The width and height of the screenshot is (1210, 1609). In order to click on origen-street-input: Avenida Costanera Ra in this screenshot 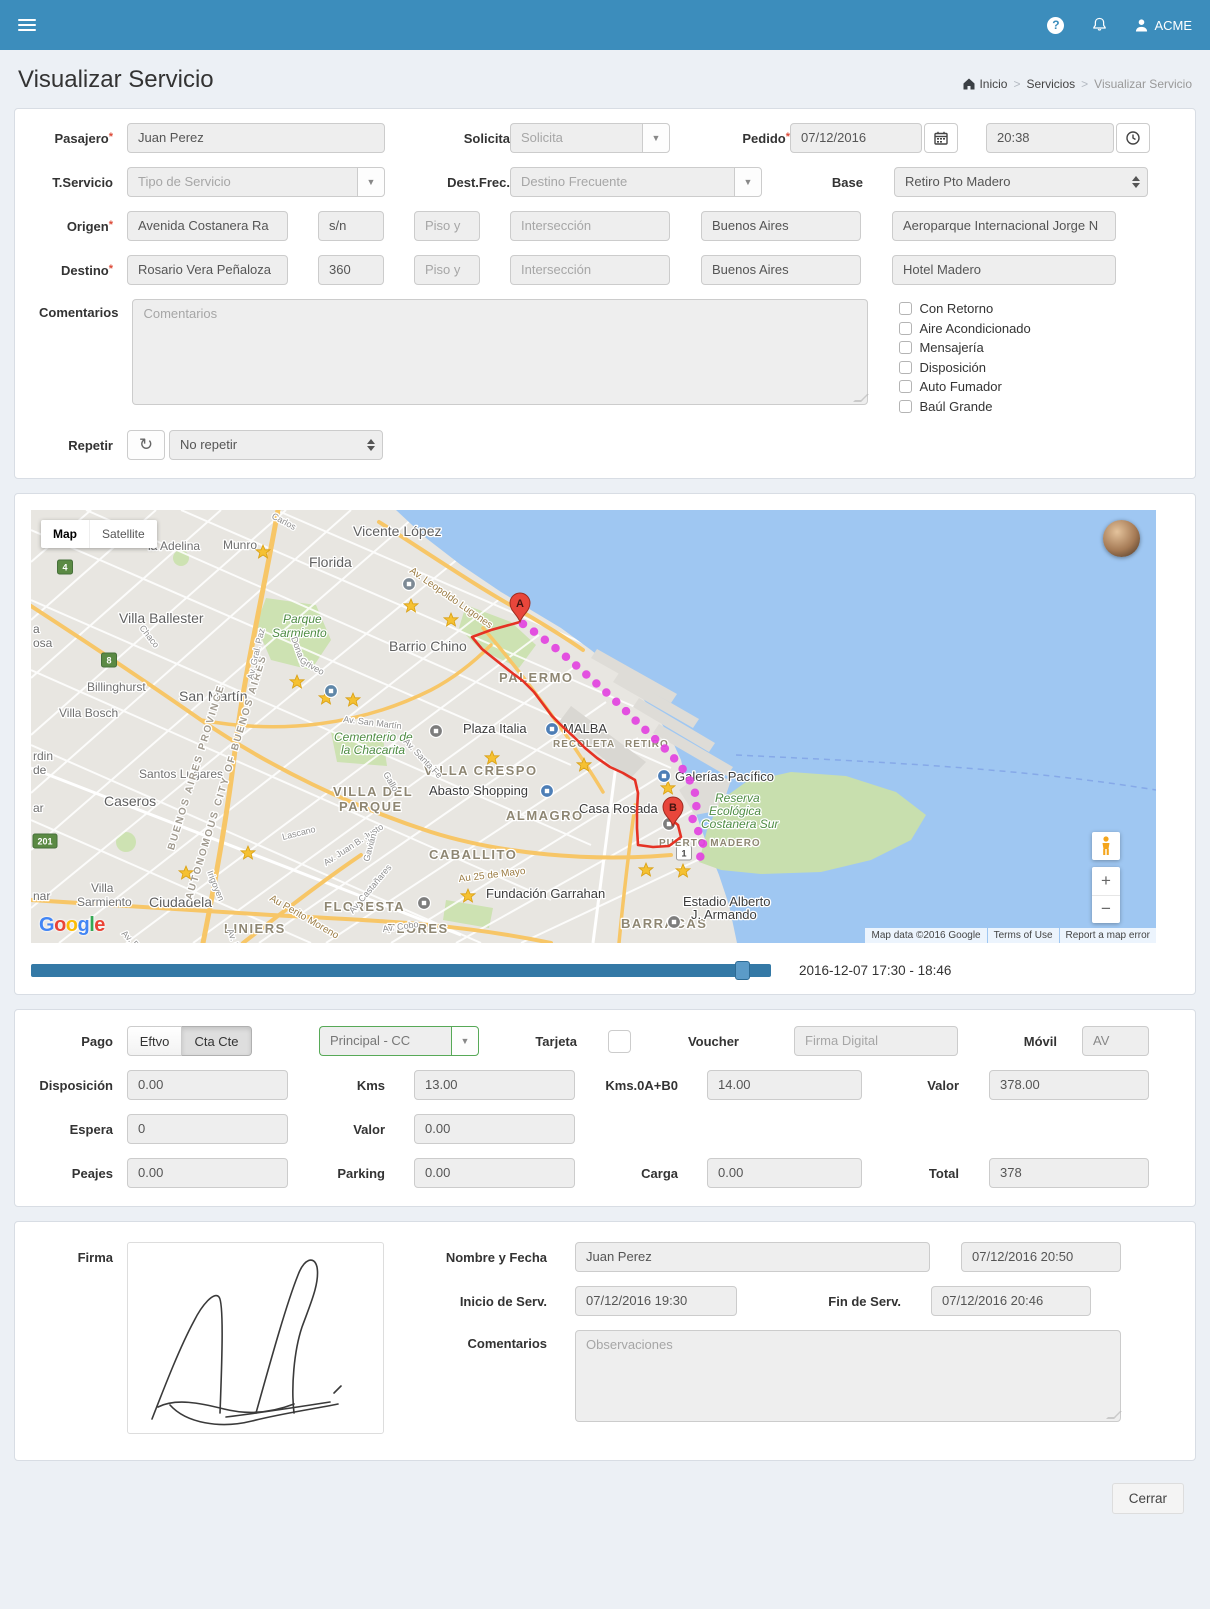, I will do `click(207, 226)`.